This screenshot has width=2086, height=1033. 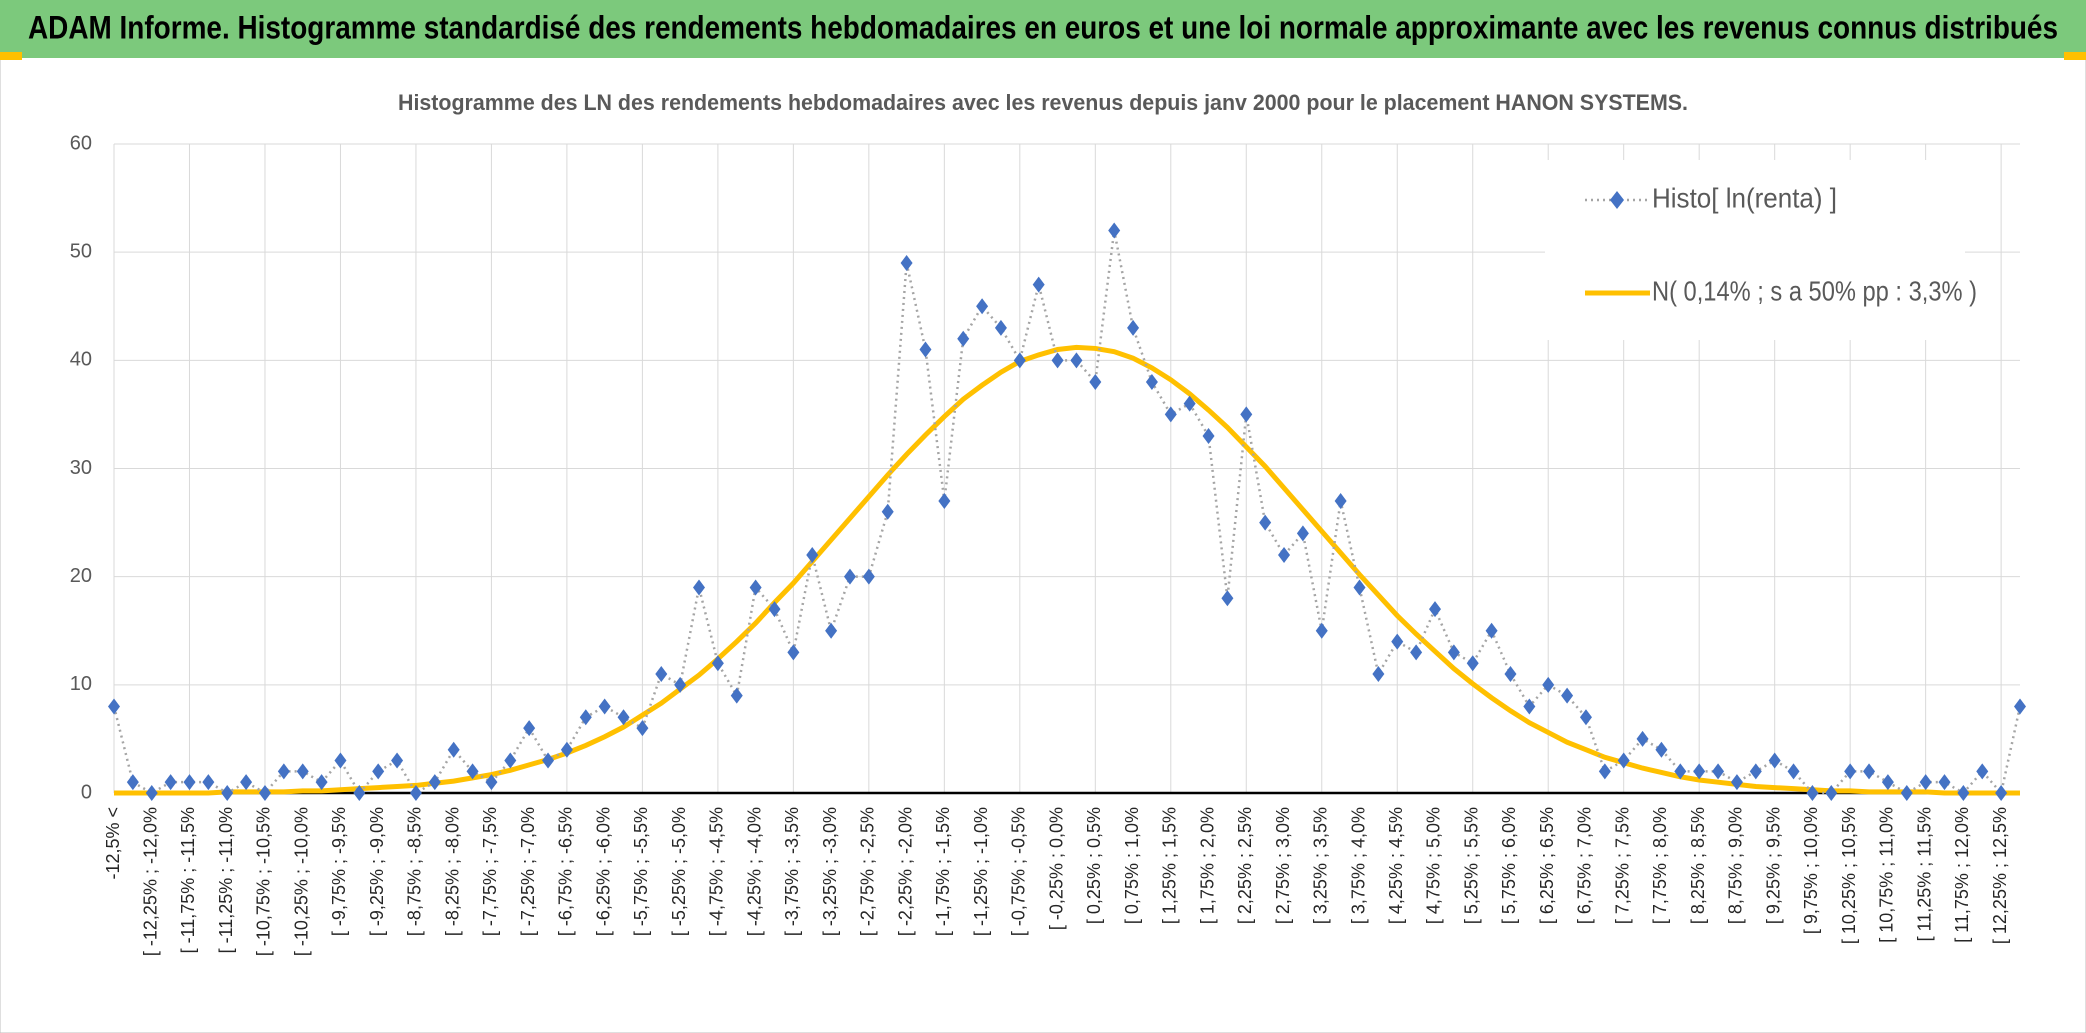 What do you see at coordinates (717, 871) in the screenshot?
I see `x-tick-label: [ -4,75% ; -4,5%` at bounding box center [717, 871].